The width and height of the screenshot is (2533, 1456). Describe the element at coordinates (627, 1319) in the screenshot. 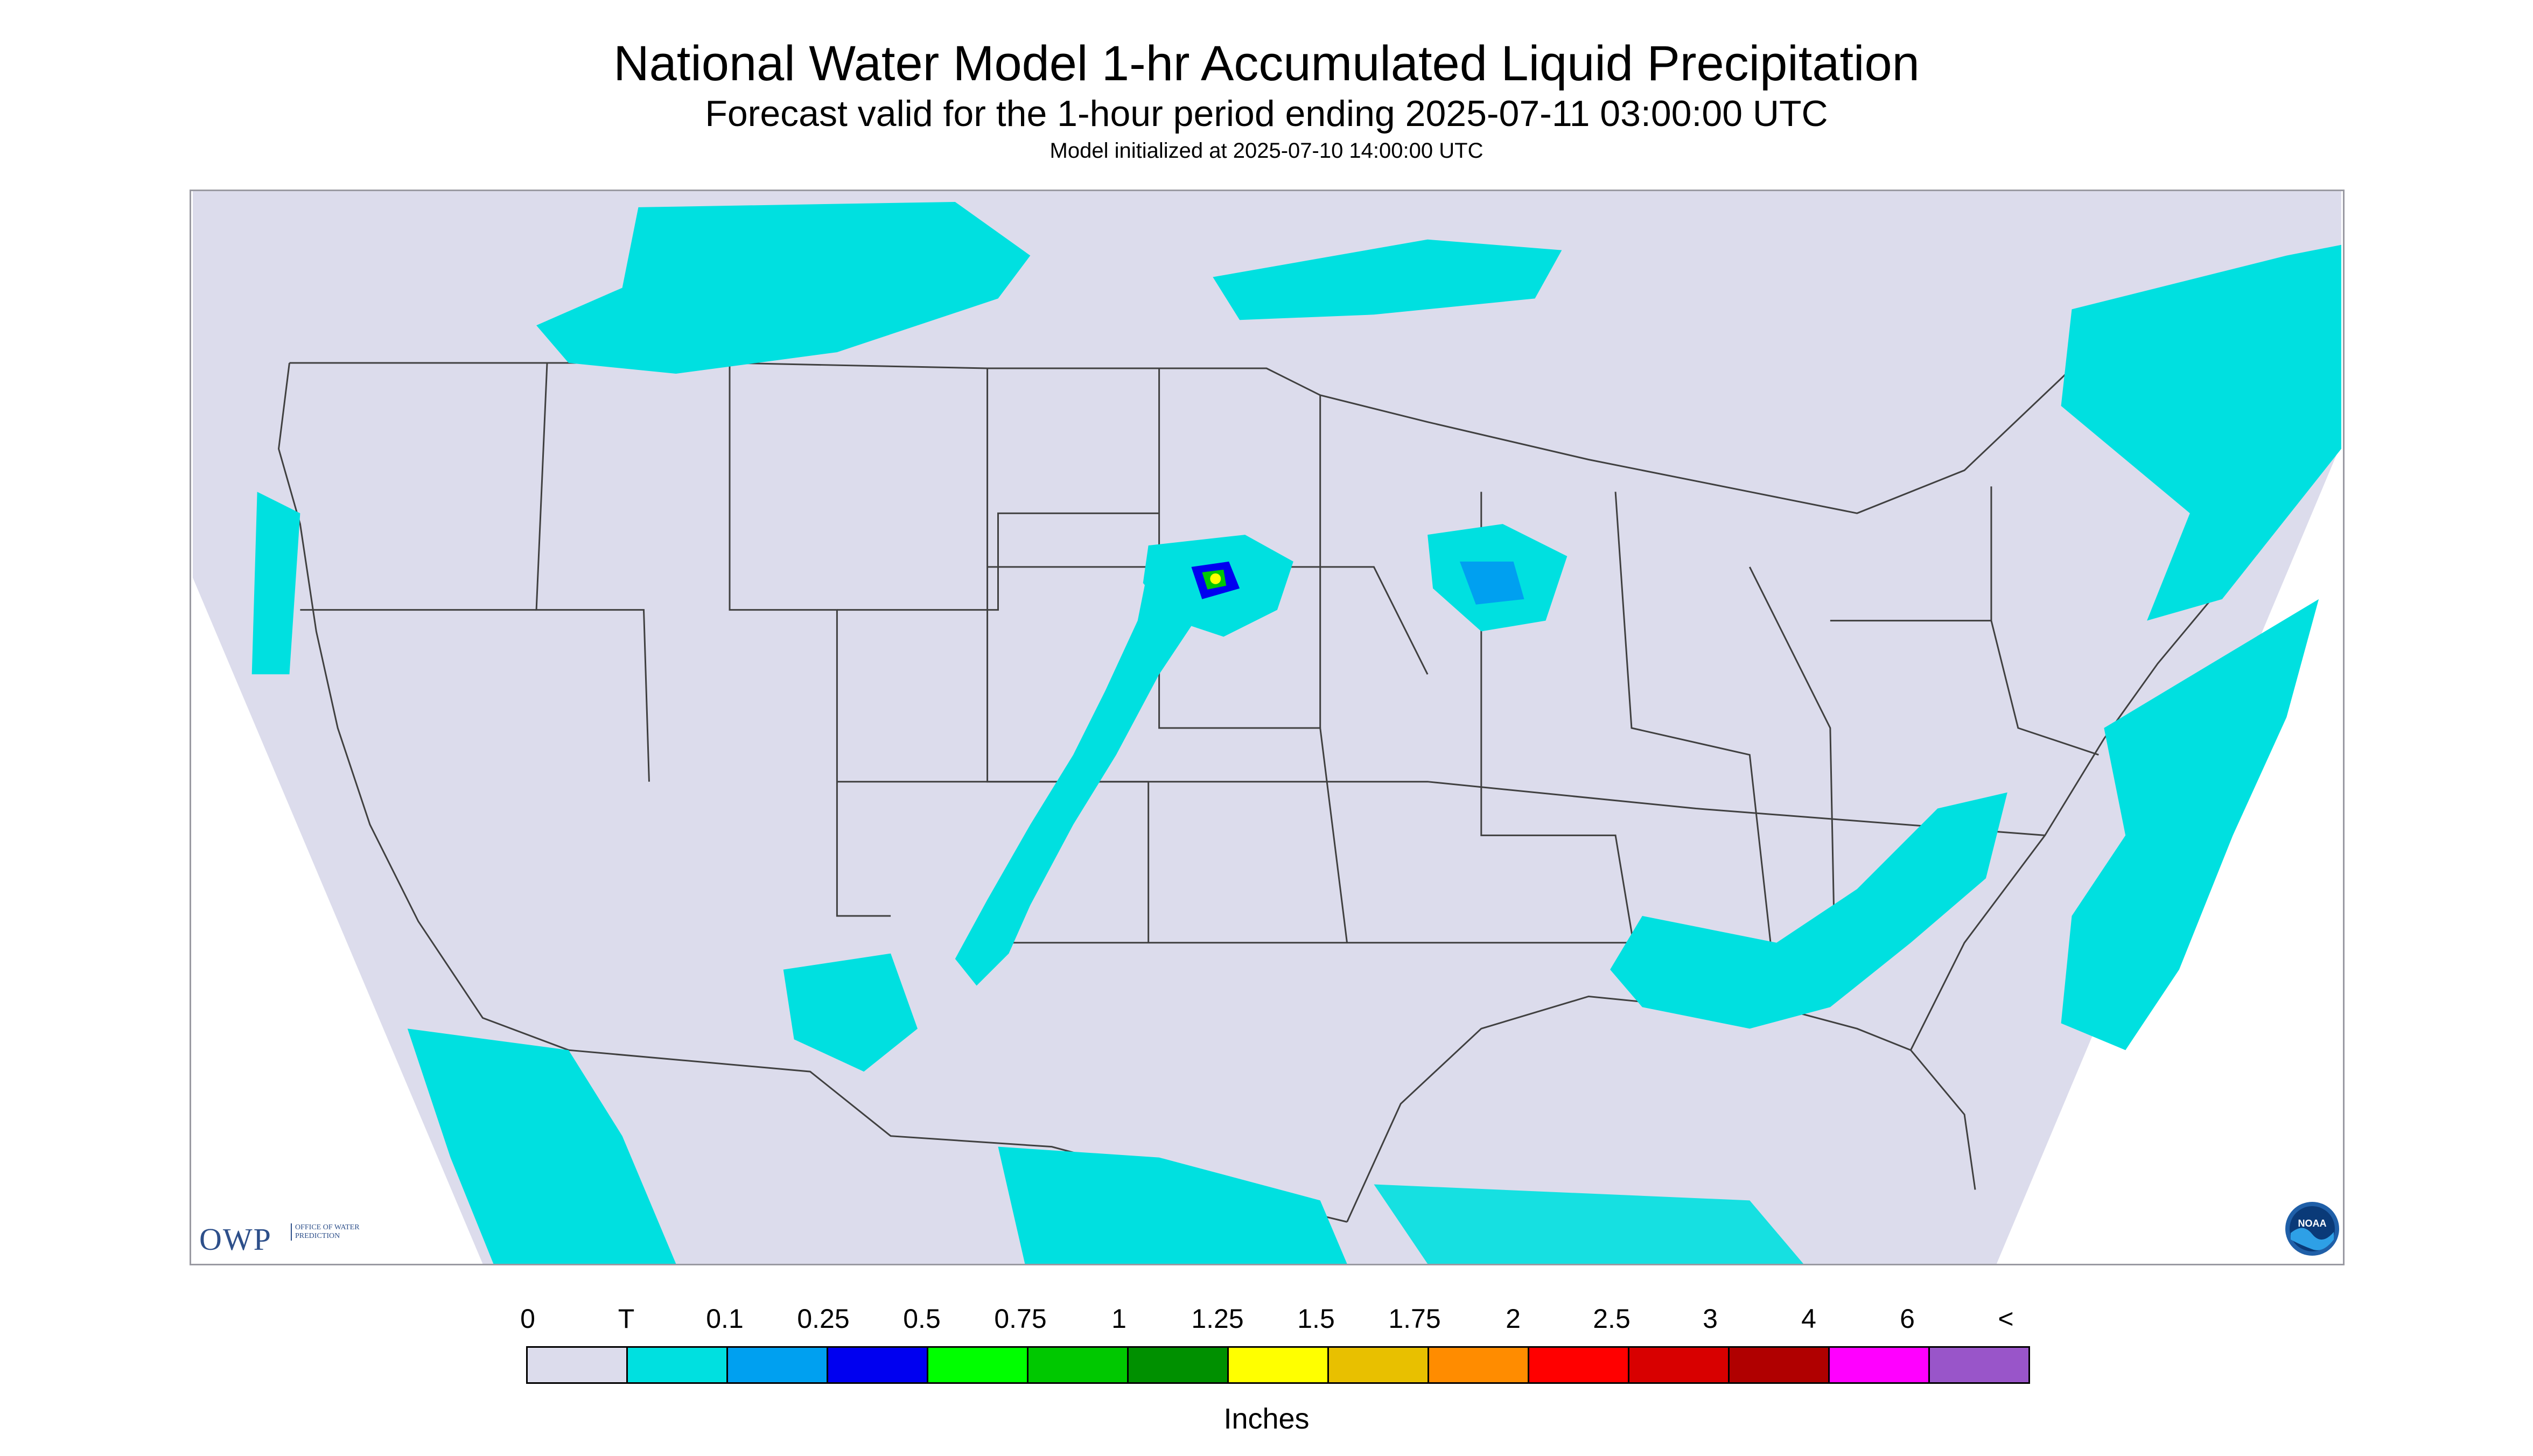

I see `legend-tick-label: T` at that location.